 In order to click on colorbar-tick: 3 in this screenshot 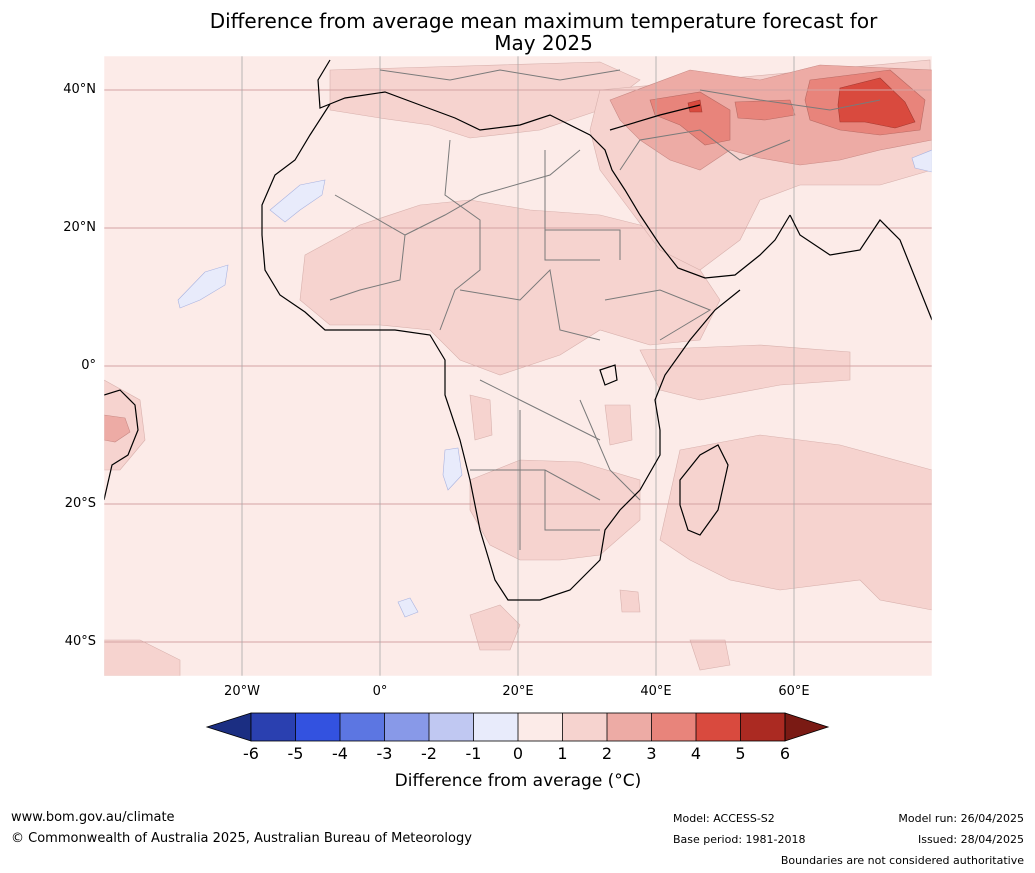, I will do `click(651, 753)`.